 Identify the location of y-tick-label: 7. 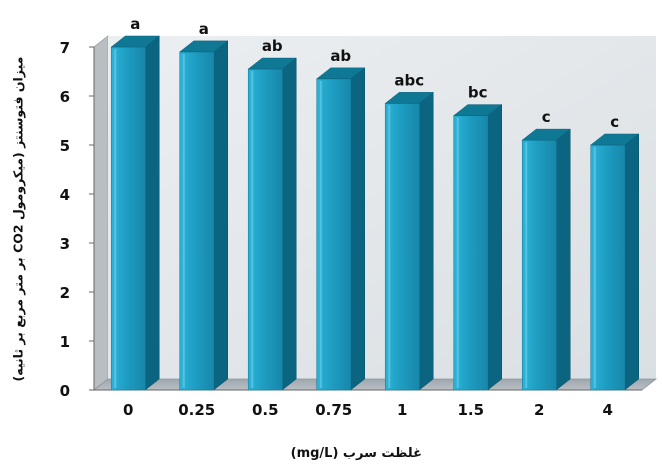
(65, 48).